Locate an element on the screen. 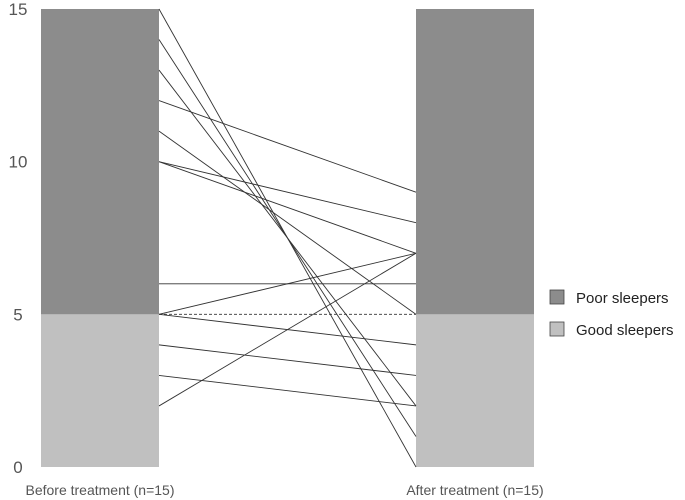 This screenshot has width=685, height=500. legend-label: Good sleepers is located at coordinates (625, 330).